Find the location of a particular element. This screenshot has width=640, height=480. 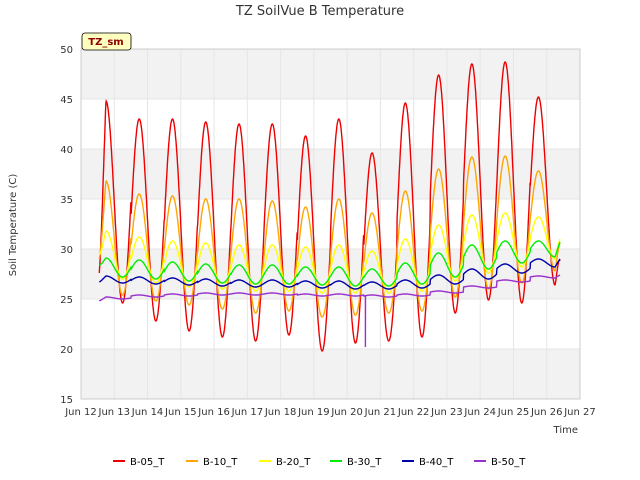

x-tick-label: Jun 18 is located at coordinates (280, 412).